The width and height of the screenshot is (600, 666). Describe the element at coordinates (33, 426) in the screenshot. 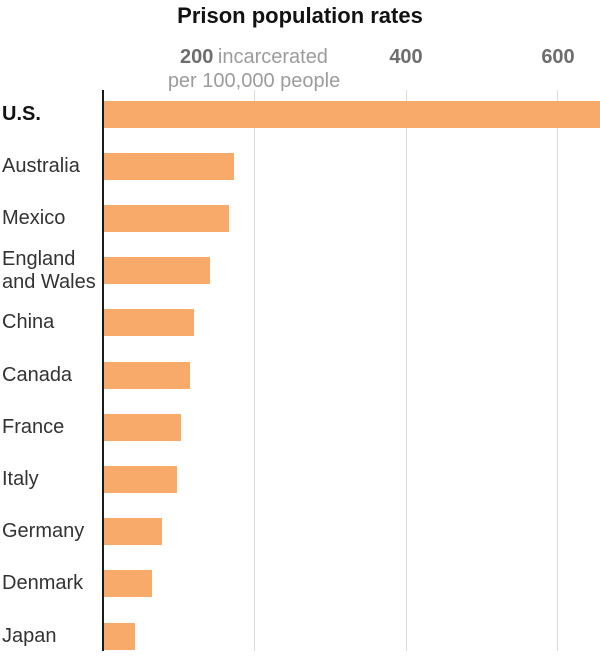

I see `category-label: France` at that location.